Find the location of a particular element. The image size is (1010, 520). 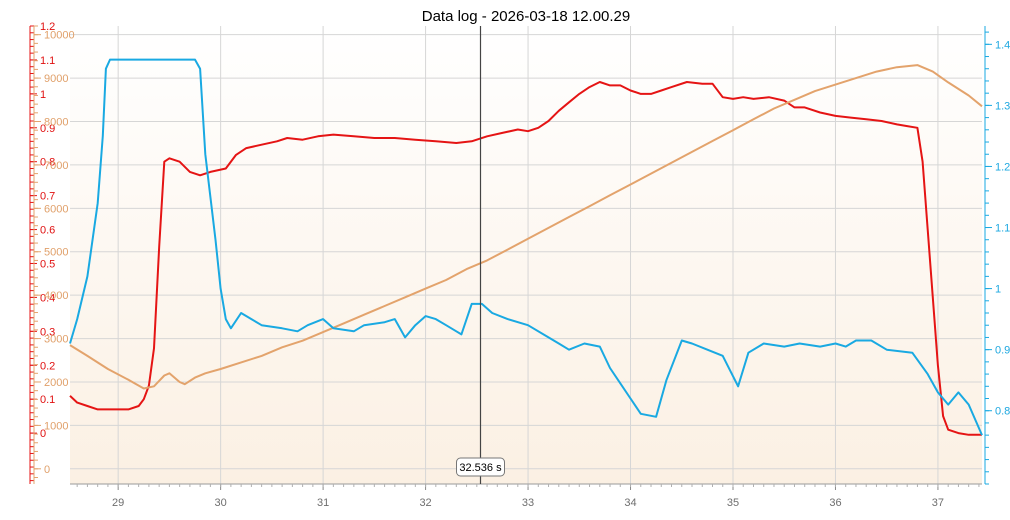

cursor-label-box is located at coordinates (481, 467).